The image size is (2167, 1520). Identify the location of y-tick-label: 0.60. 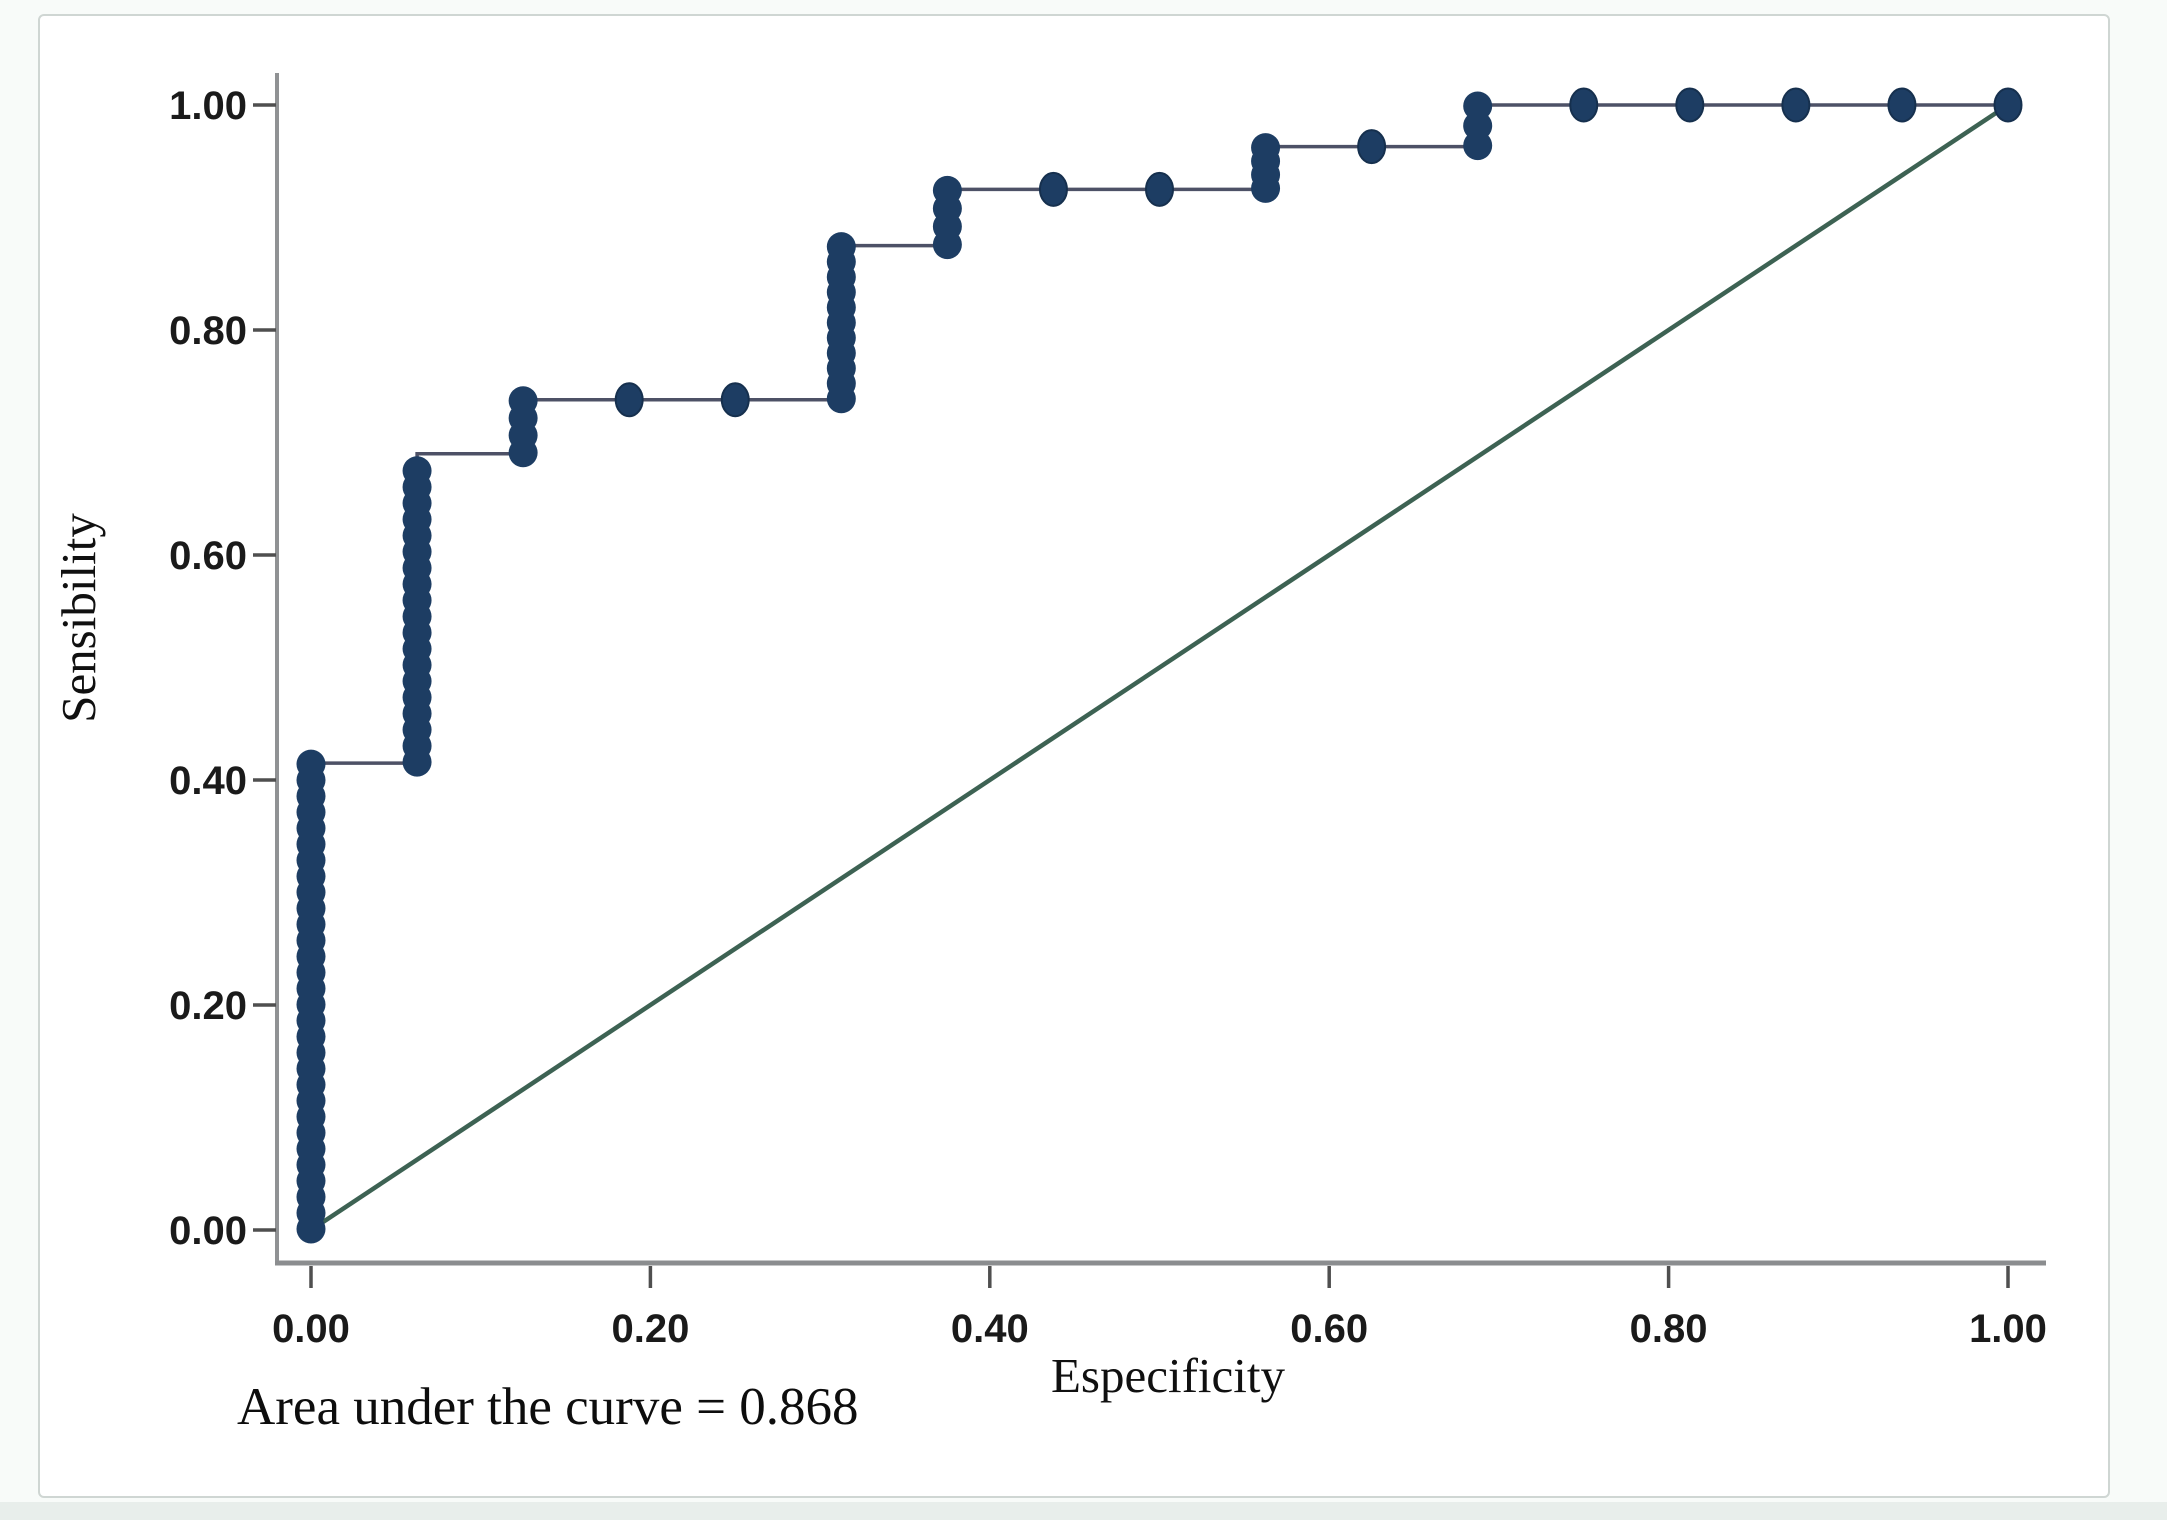
(208, 556).